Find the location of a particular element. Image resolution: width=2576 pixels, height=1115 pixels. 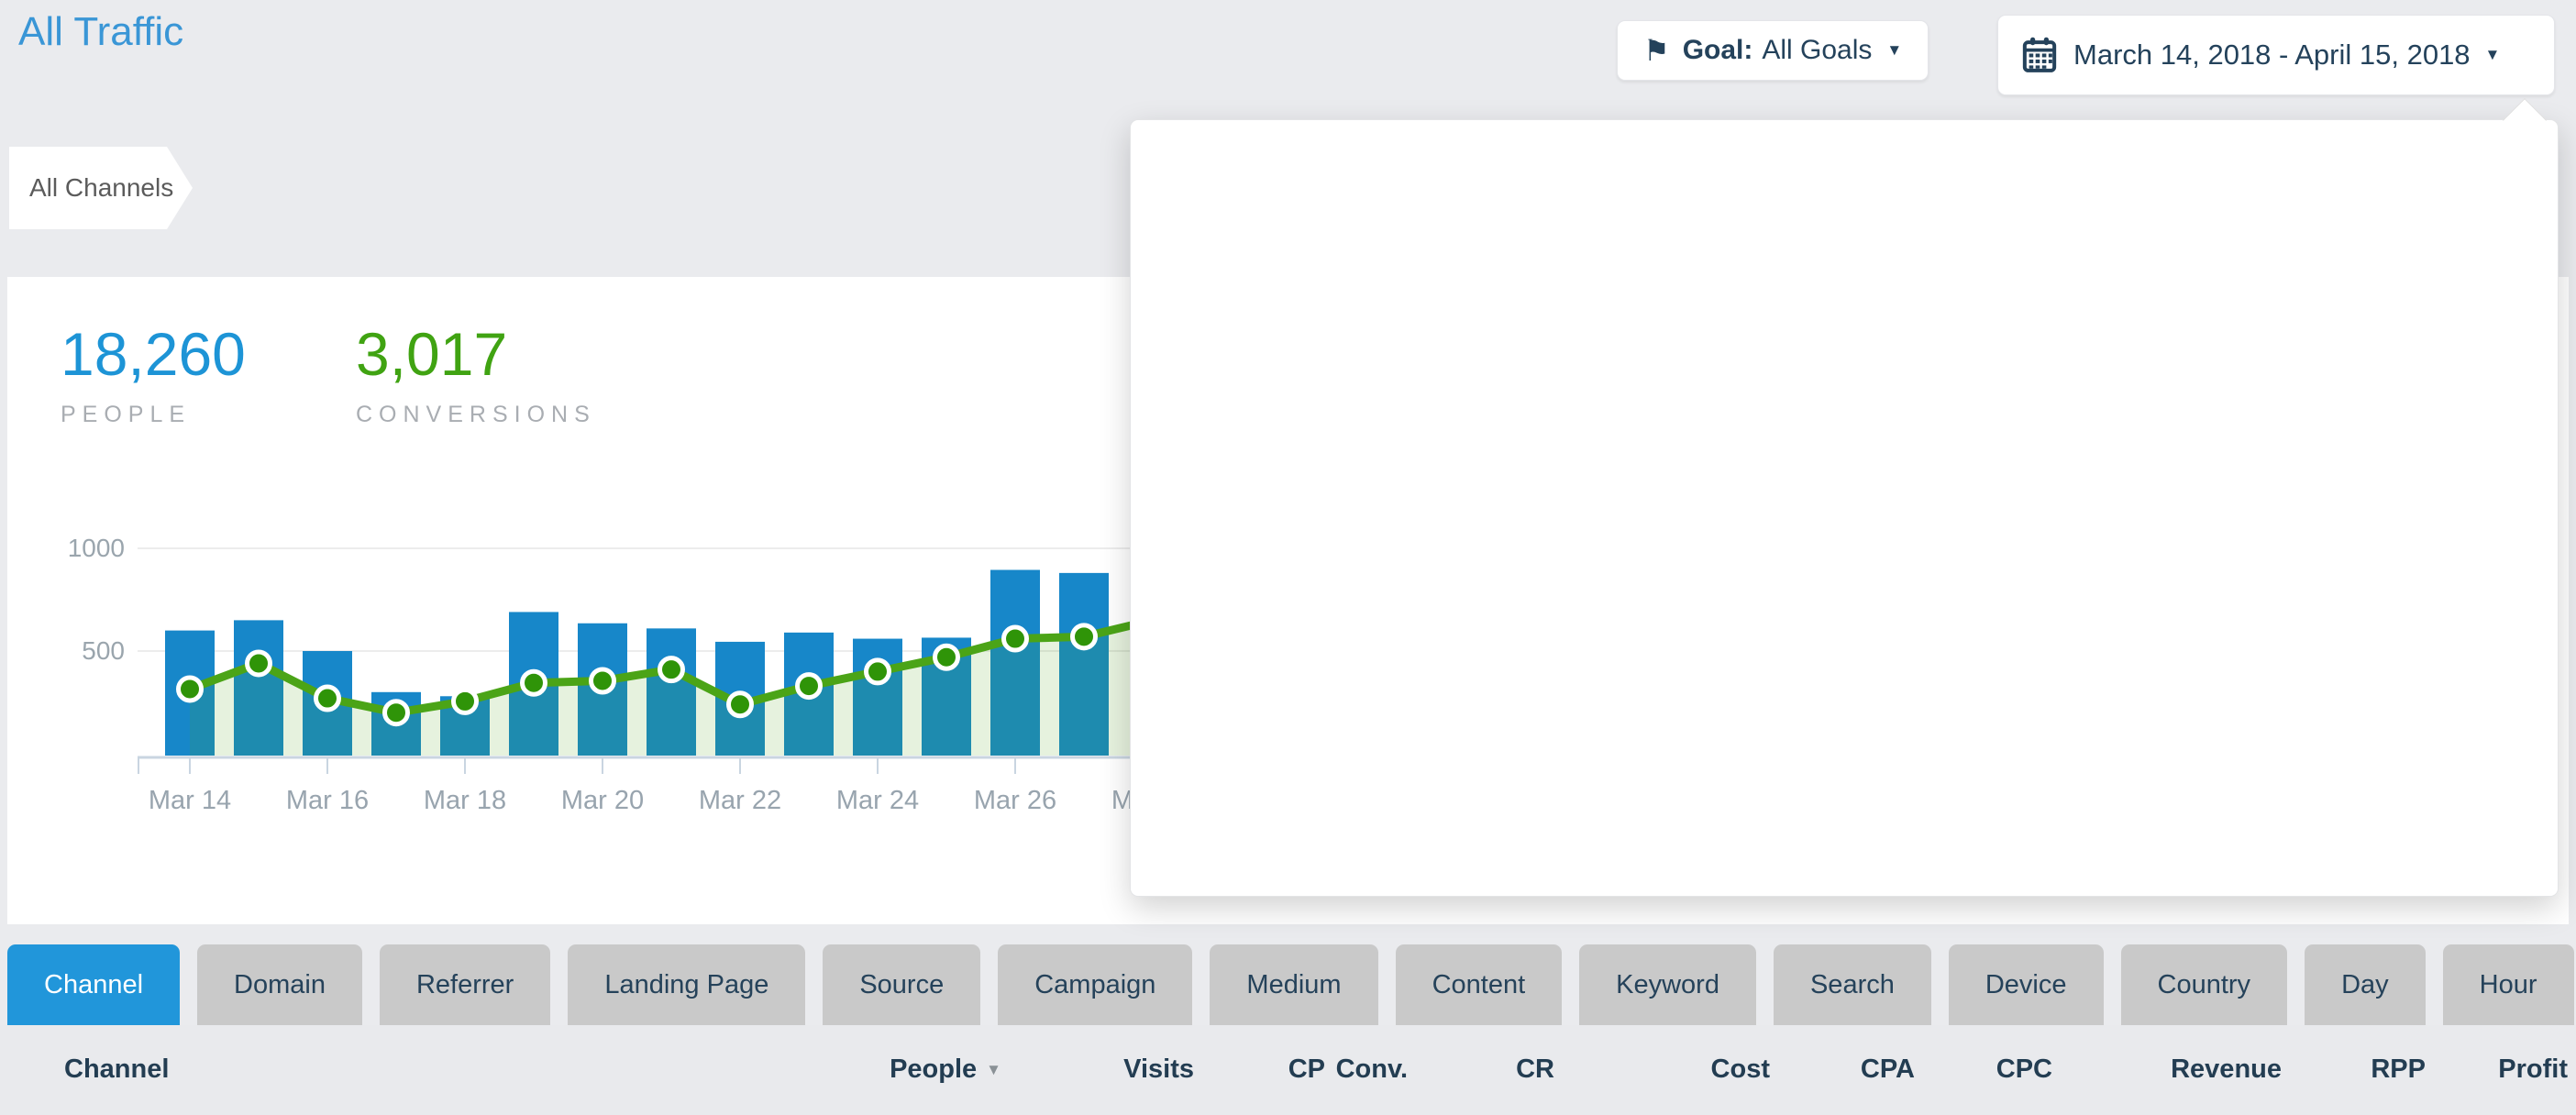

column-header-cpc: CPC is located at coordinates (2024, 1069).